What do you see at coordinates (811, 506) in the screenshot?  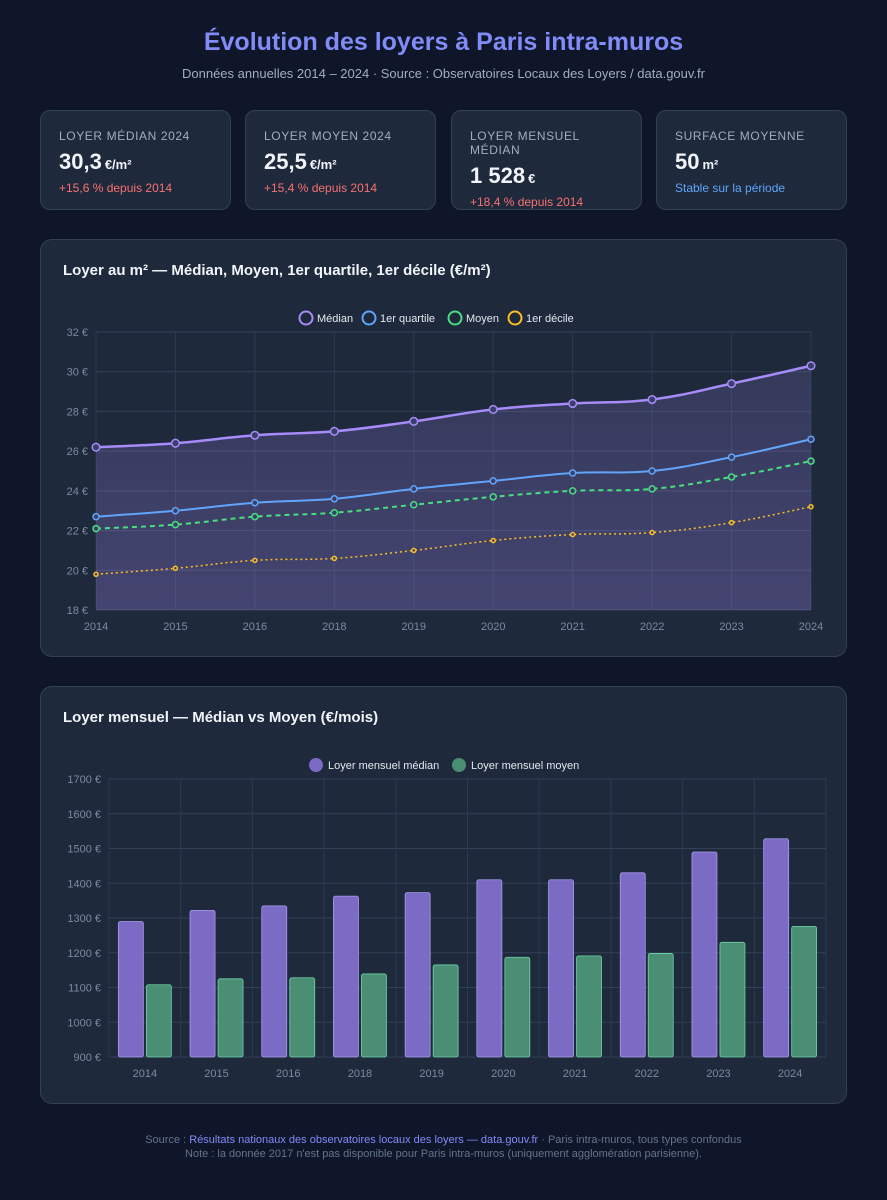 I see `data-point: 1er décile 2024 : 23,2 €` at bounding box center [811, 506].